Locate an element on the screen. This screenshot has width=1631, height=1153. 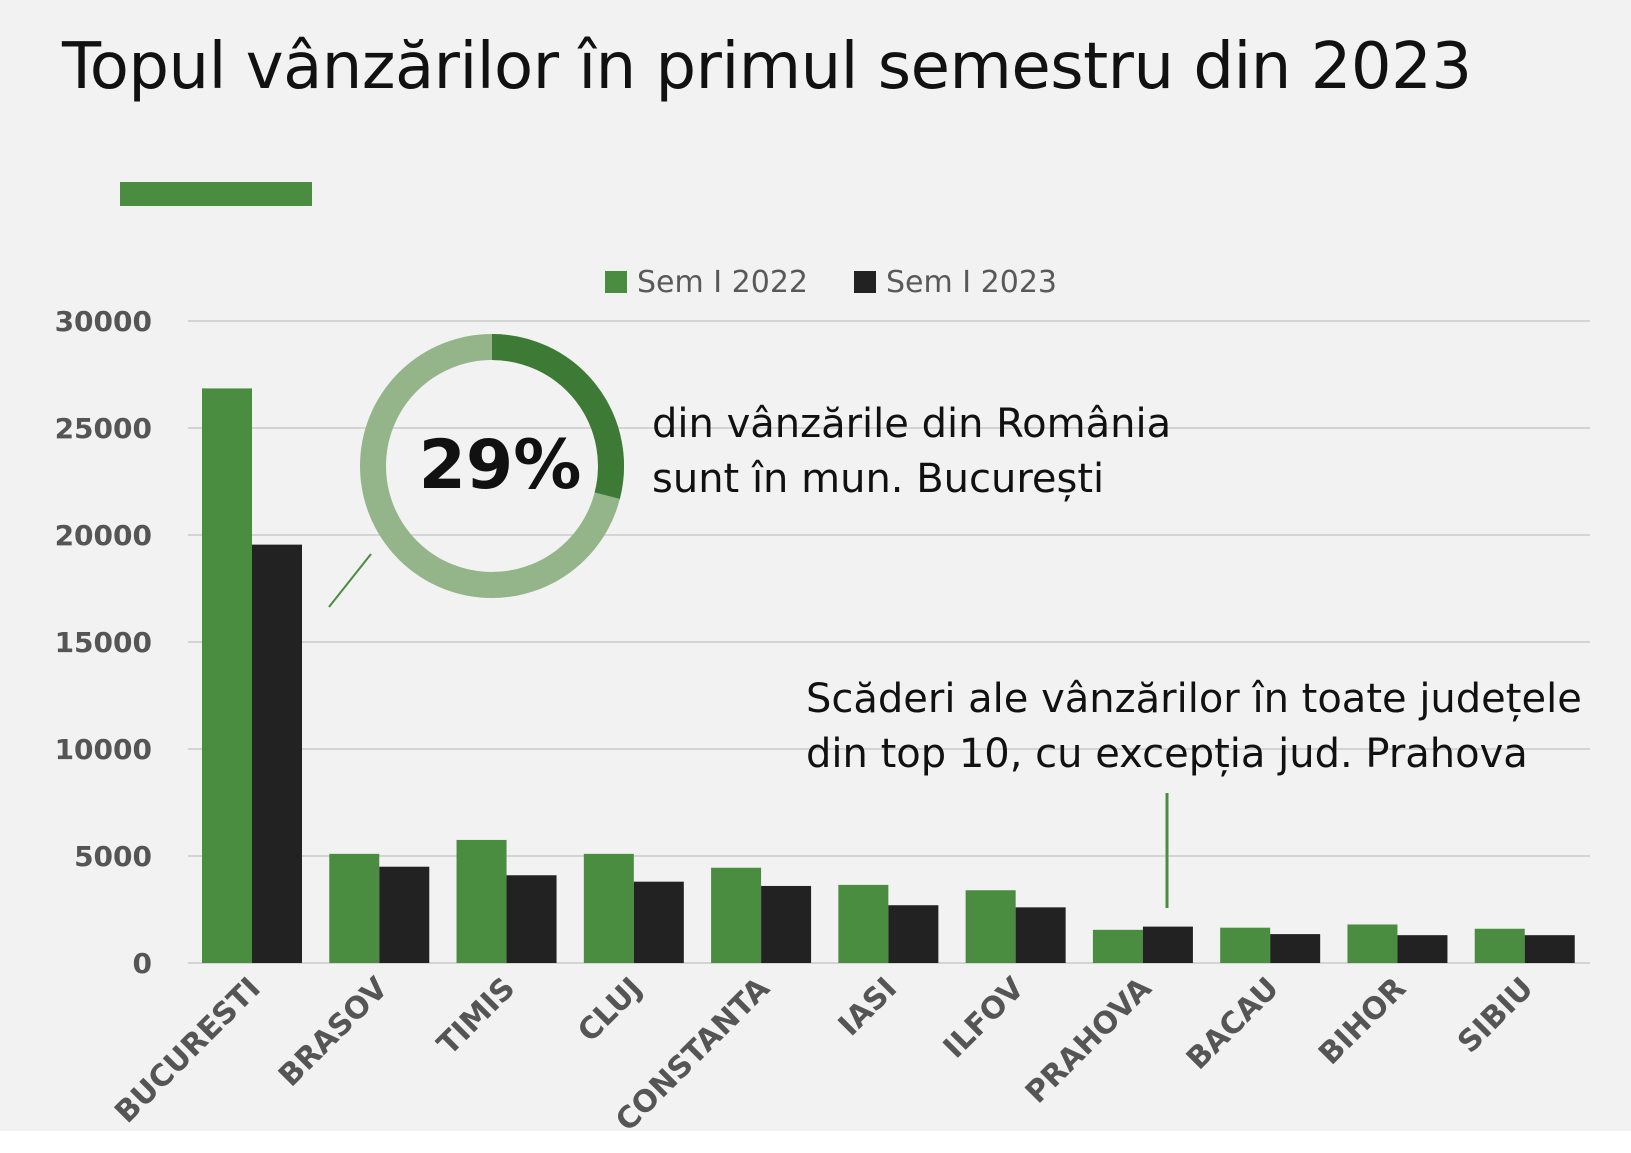
x-tick-label-sibiu: SIBIU is located at coordinates (1495, 1015).